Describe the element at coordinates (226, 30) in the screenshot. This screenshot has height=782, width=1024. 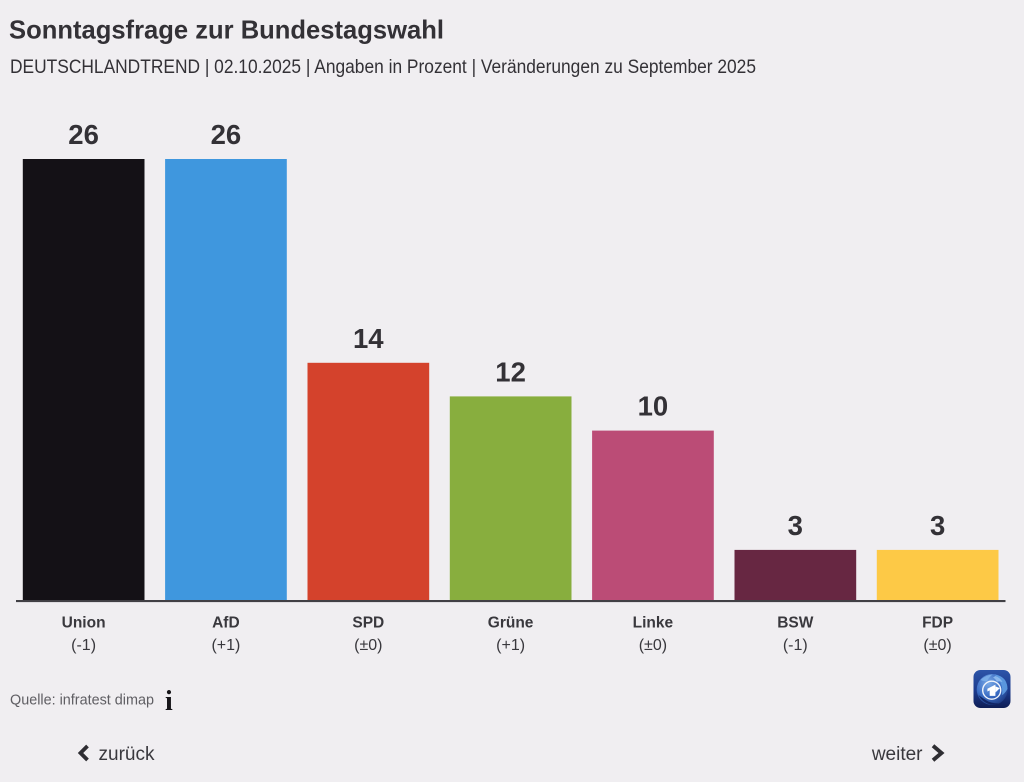
I see `svg-text:Sonntagsfrage zur Bundestagswa: Sonntagsfrage zur Bundestagswahl` at that location.